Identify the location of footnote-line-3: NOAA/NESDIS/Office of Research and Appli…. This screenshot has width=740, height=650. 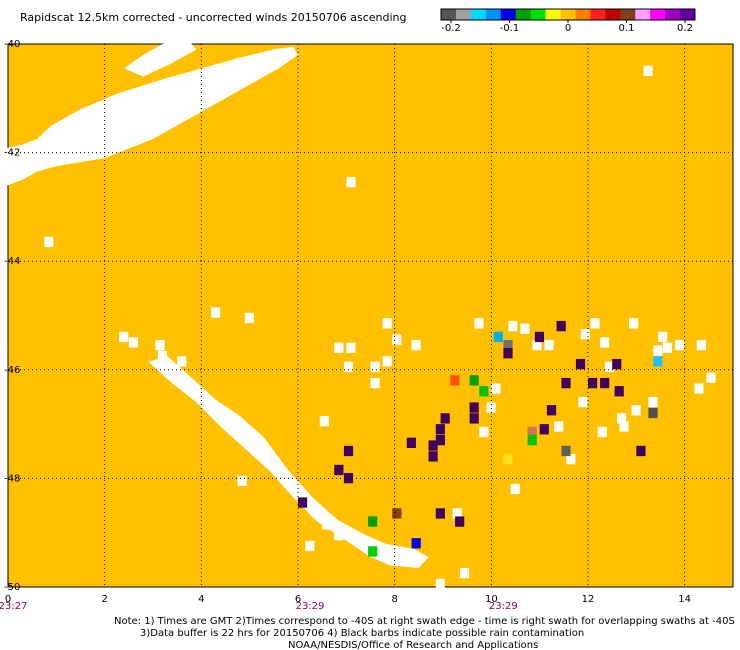
(413, 645).